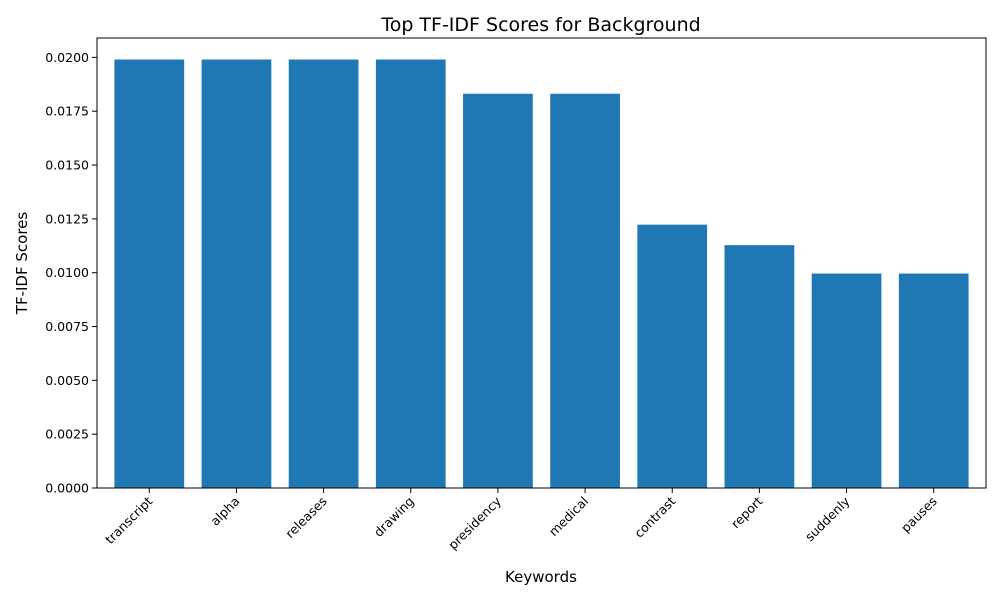 This screenshot has height=604, width=1000. What do you see at coordinates (672, 356) in the screenshot?
I see `bar-contrast` at bounding box center [672, 356].